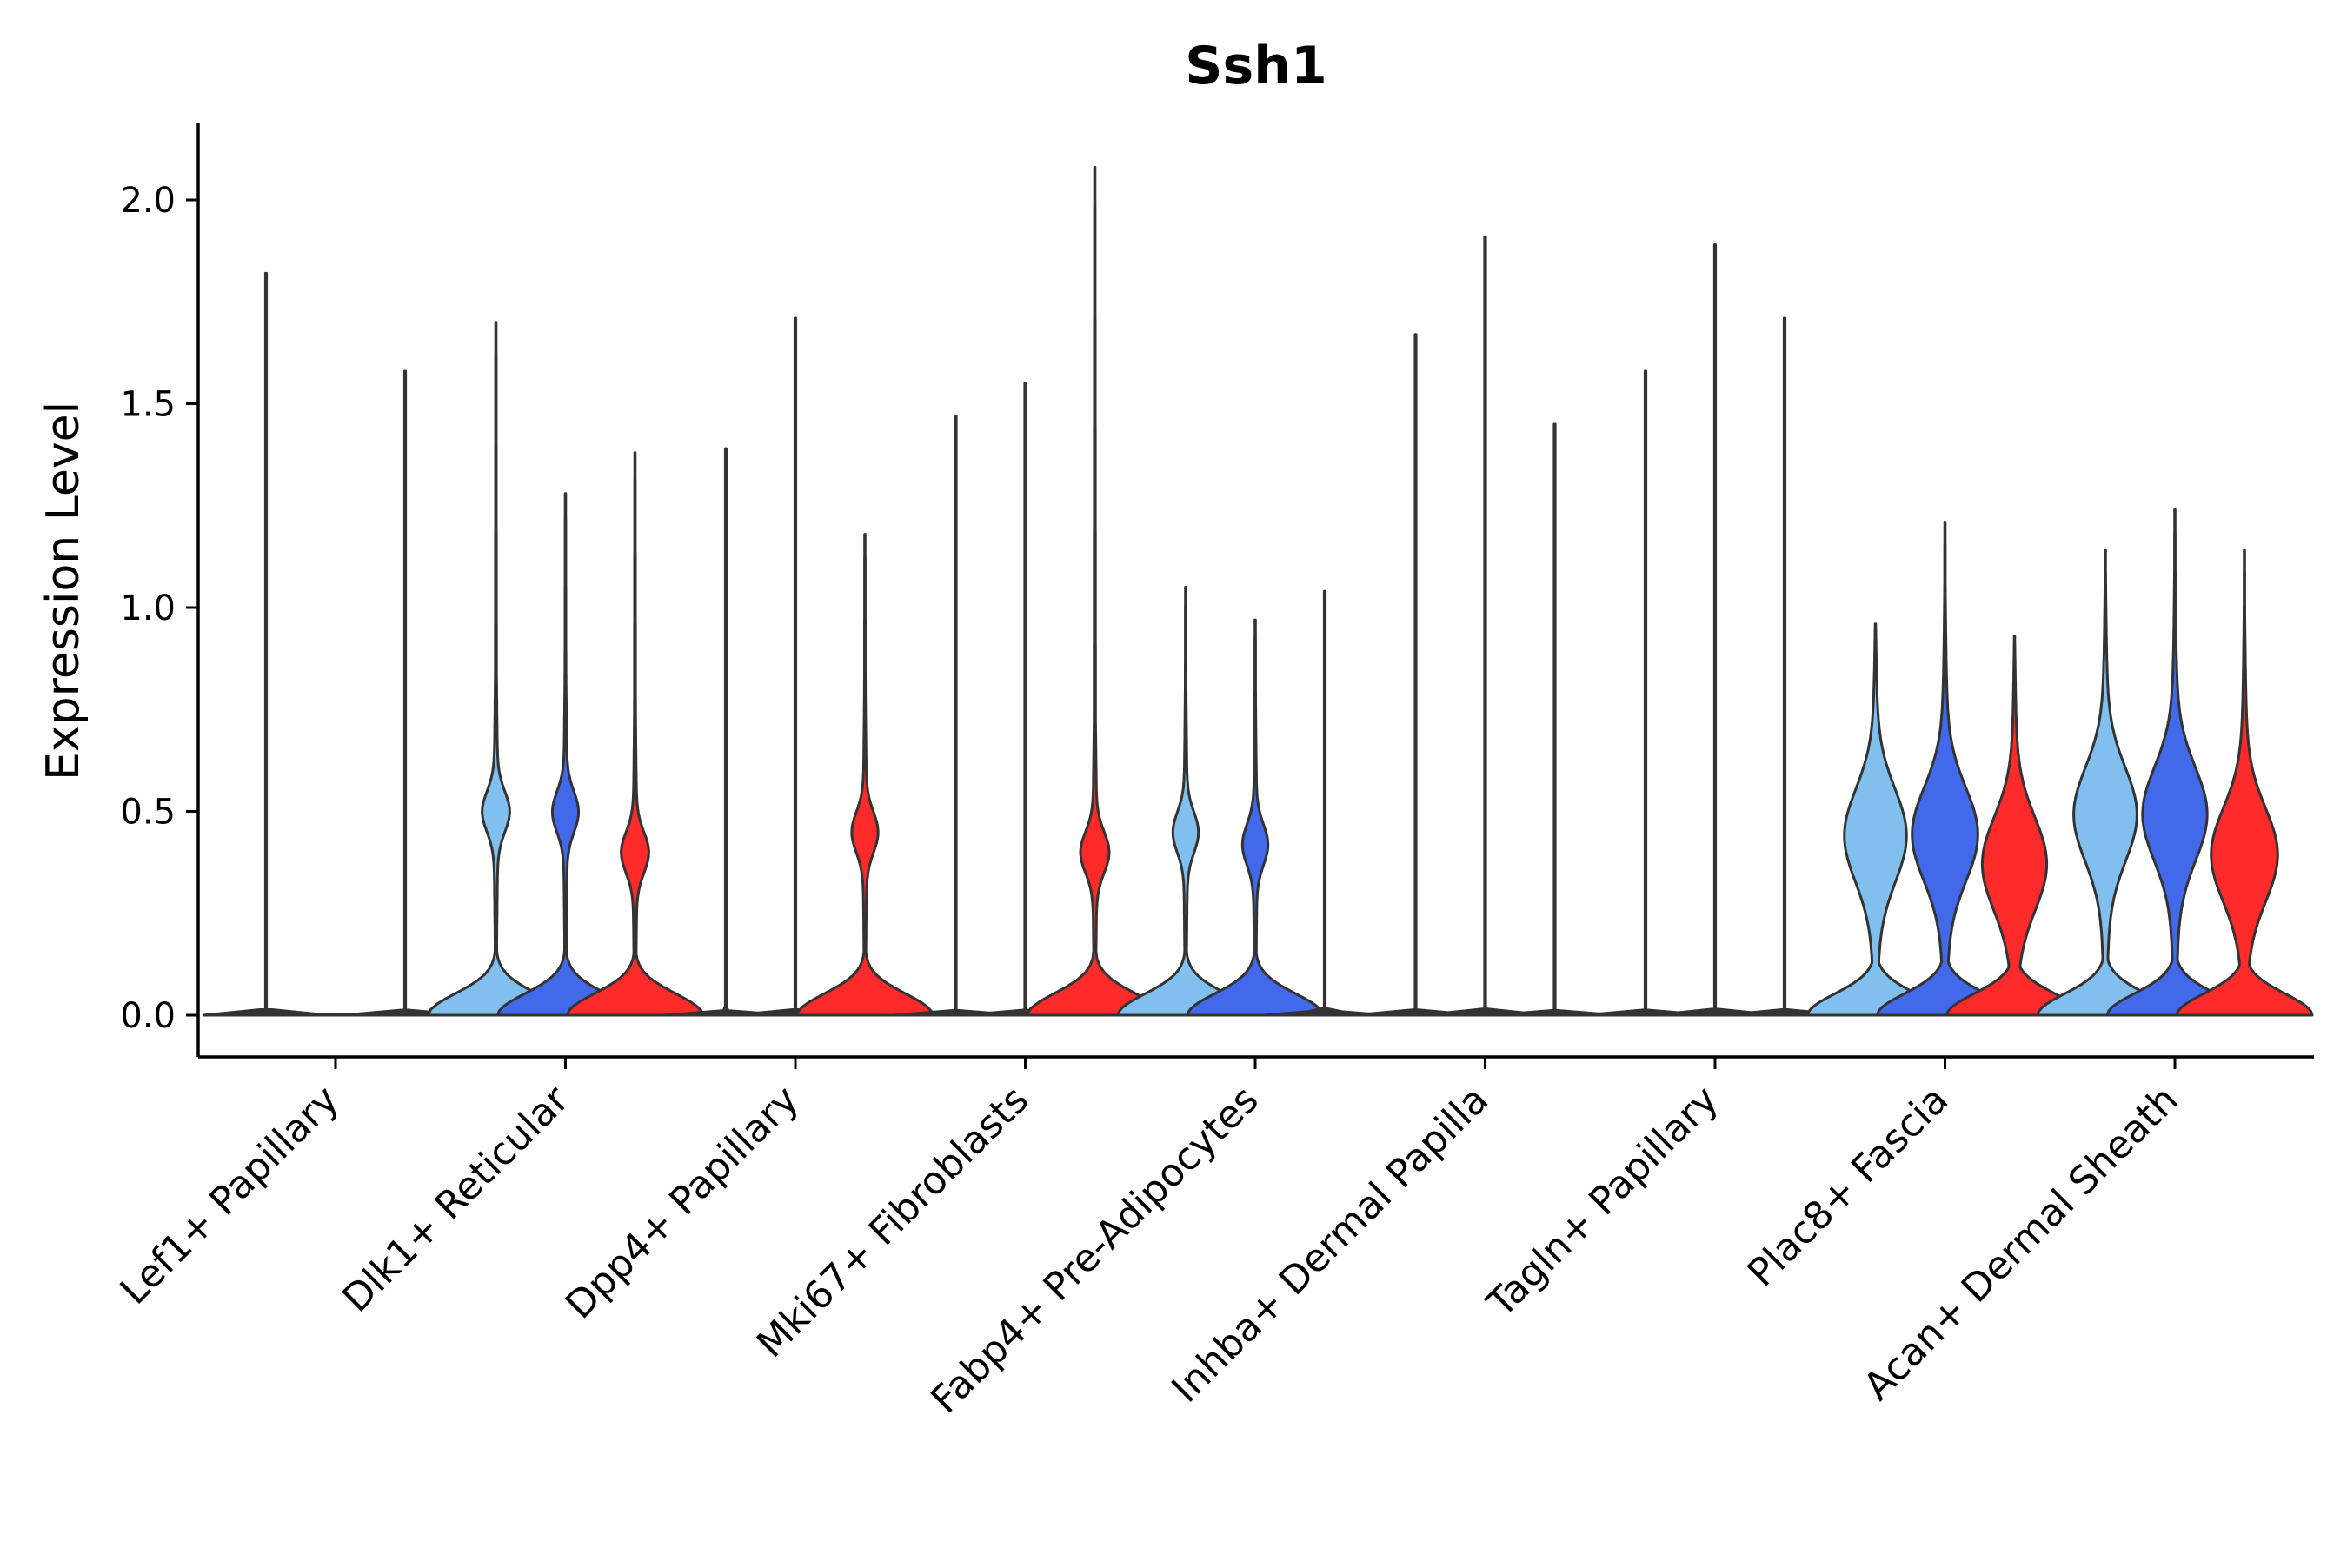  I want to click on y-tick-label: 0.0, so click(148, 1016).